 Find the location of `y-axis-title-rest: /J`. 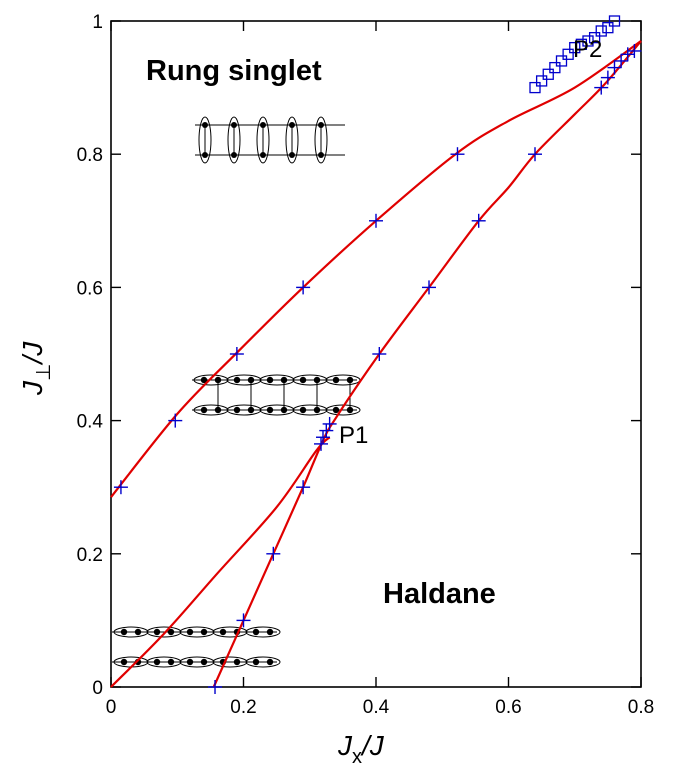

y-axis-title-rest: /J is located at coordinates (32, 353).